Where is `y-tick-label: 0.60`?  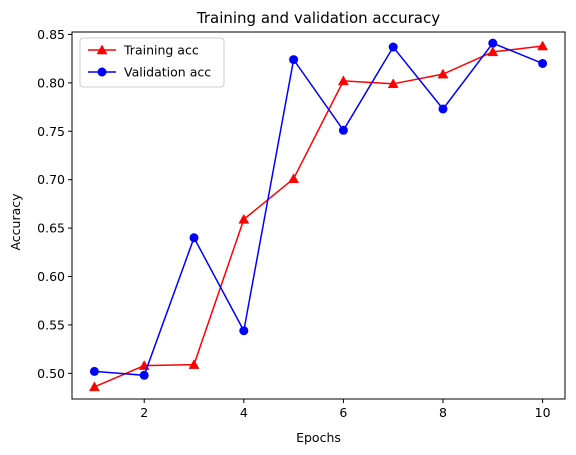 y-tick-label: 0.60 is located at coordinates (51, 276).